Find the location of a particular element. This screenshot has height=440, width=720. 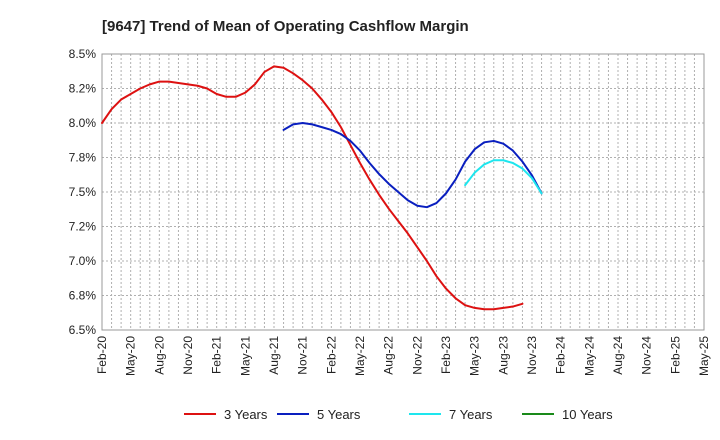

x-tick-label: Aug-22 is located at coordinates (389, 355).